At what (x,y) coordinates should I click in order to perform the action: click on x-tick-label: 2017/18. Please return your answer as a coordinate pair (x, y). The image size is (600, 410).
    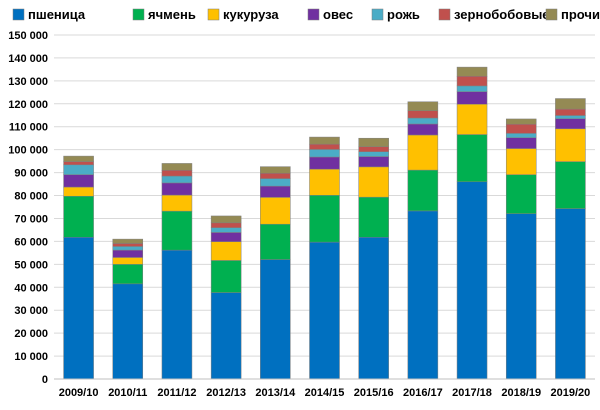
    Looking at the image, I should click on (472, 393).